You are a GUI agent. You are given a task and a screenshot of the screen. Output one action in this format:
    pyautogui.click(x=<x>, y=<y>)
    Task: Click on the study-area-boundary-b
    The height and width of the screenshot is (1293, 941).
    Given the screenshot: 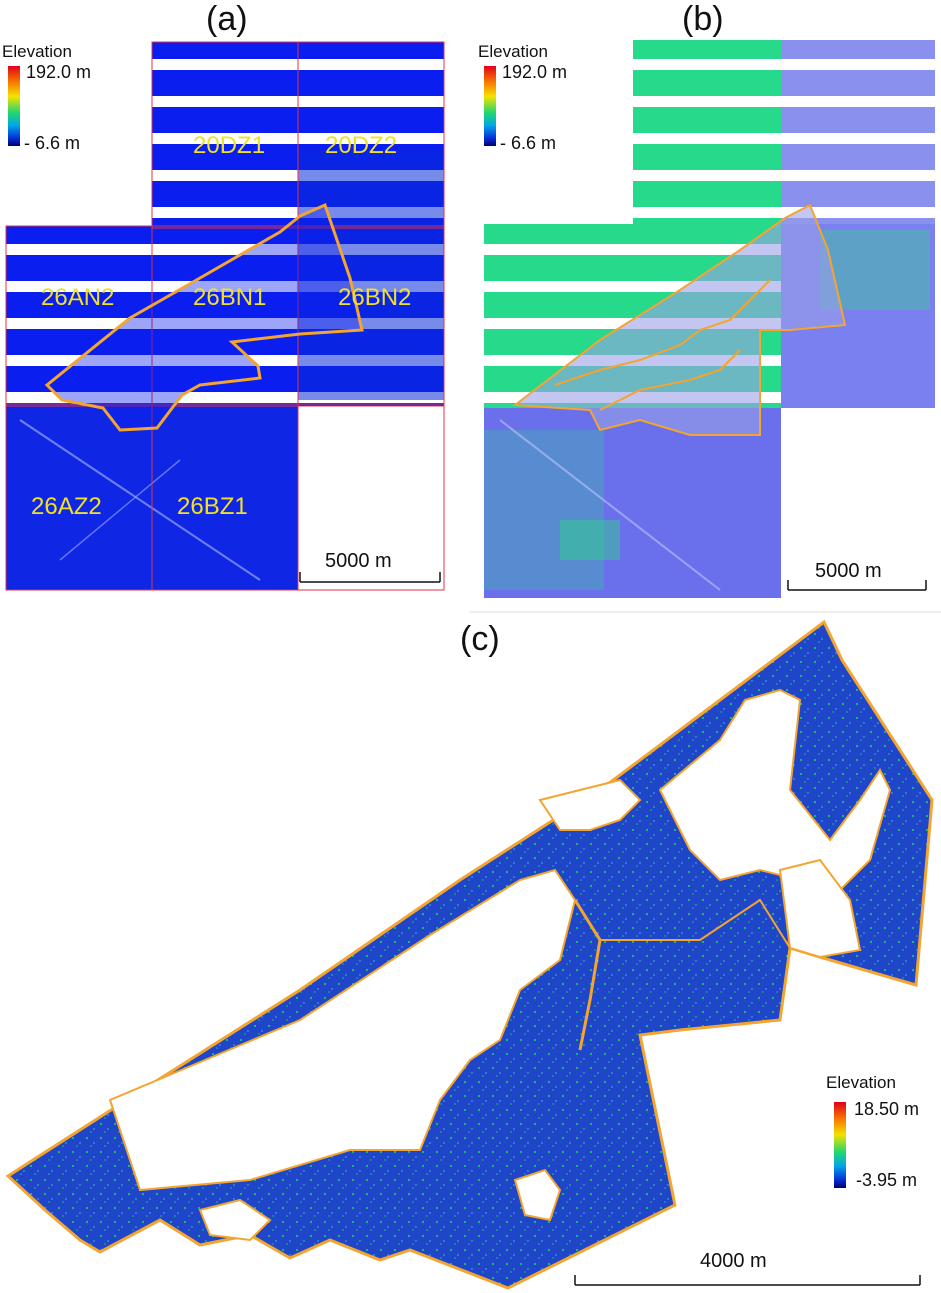 What is the action you would take?
    pyautogui.click(x=679, y=319)
    